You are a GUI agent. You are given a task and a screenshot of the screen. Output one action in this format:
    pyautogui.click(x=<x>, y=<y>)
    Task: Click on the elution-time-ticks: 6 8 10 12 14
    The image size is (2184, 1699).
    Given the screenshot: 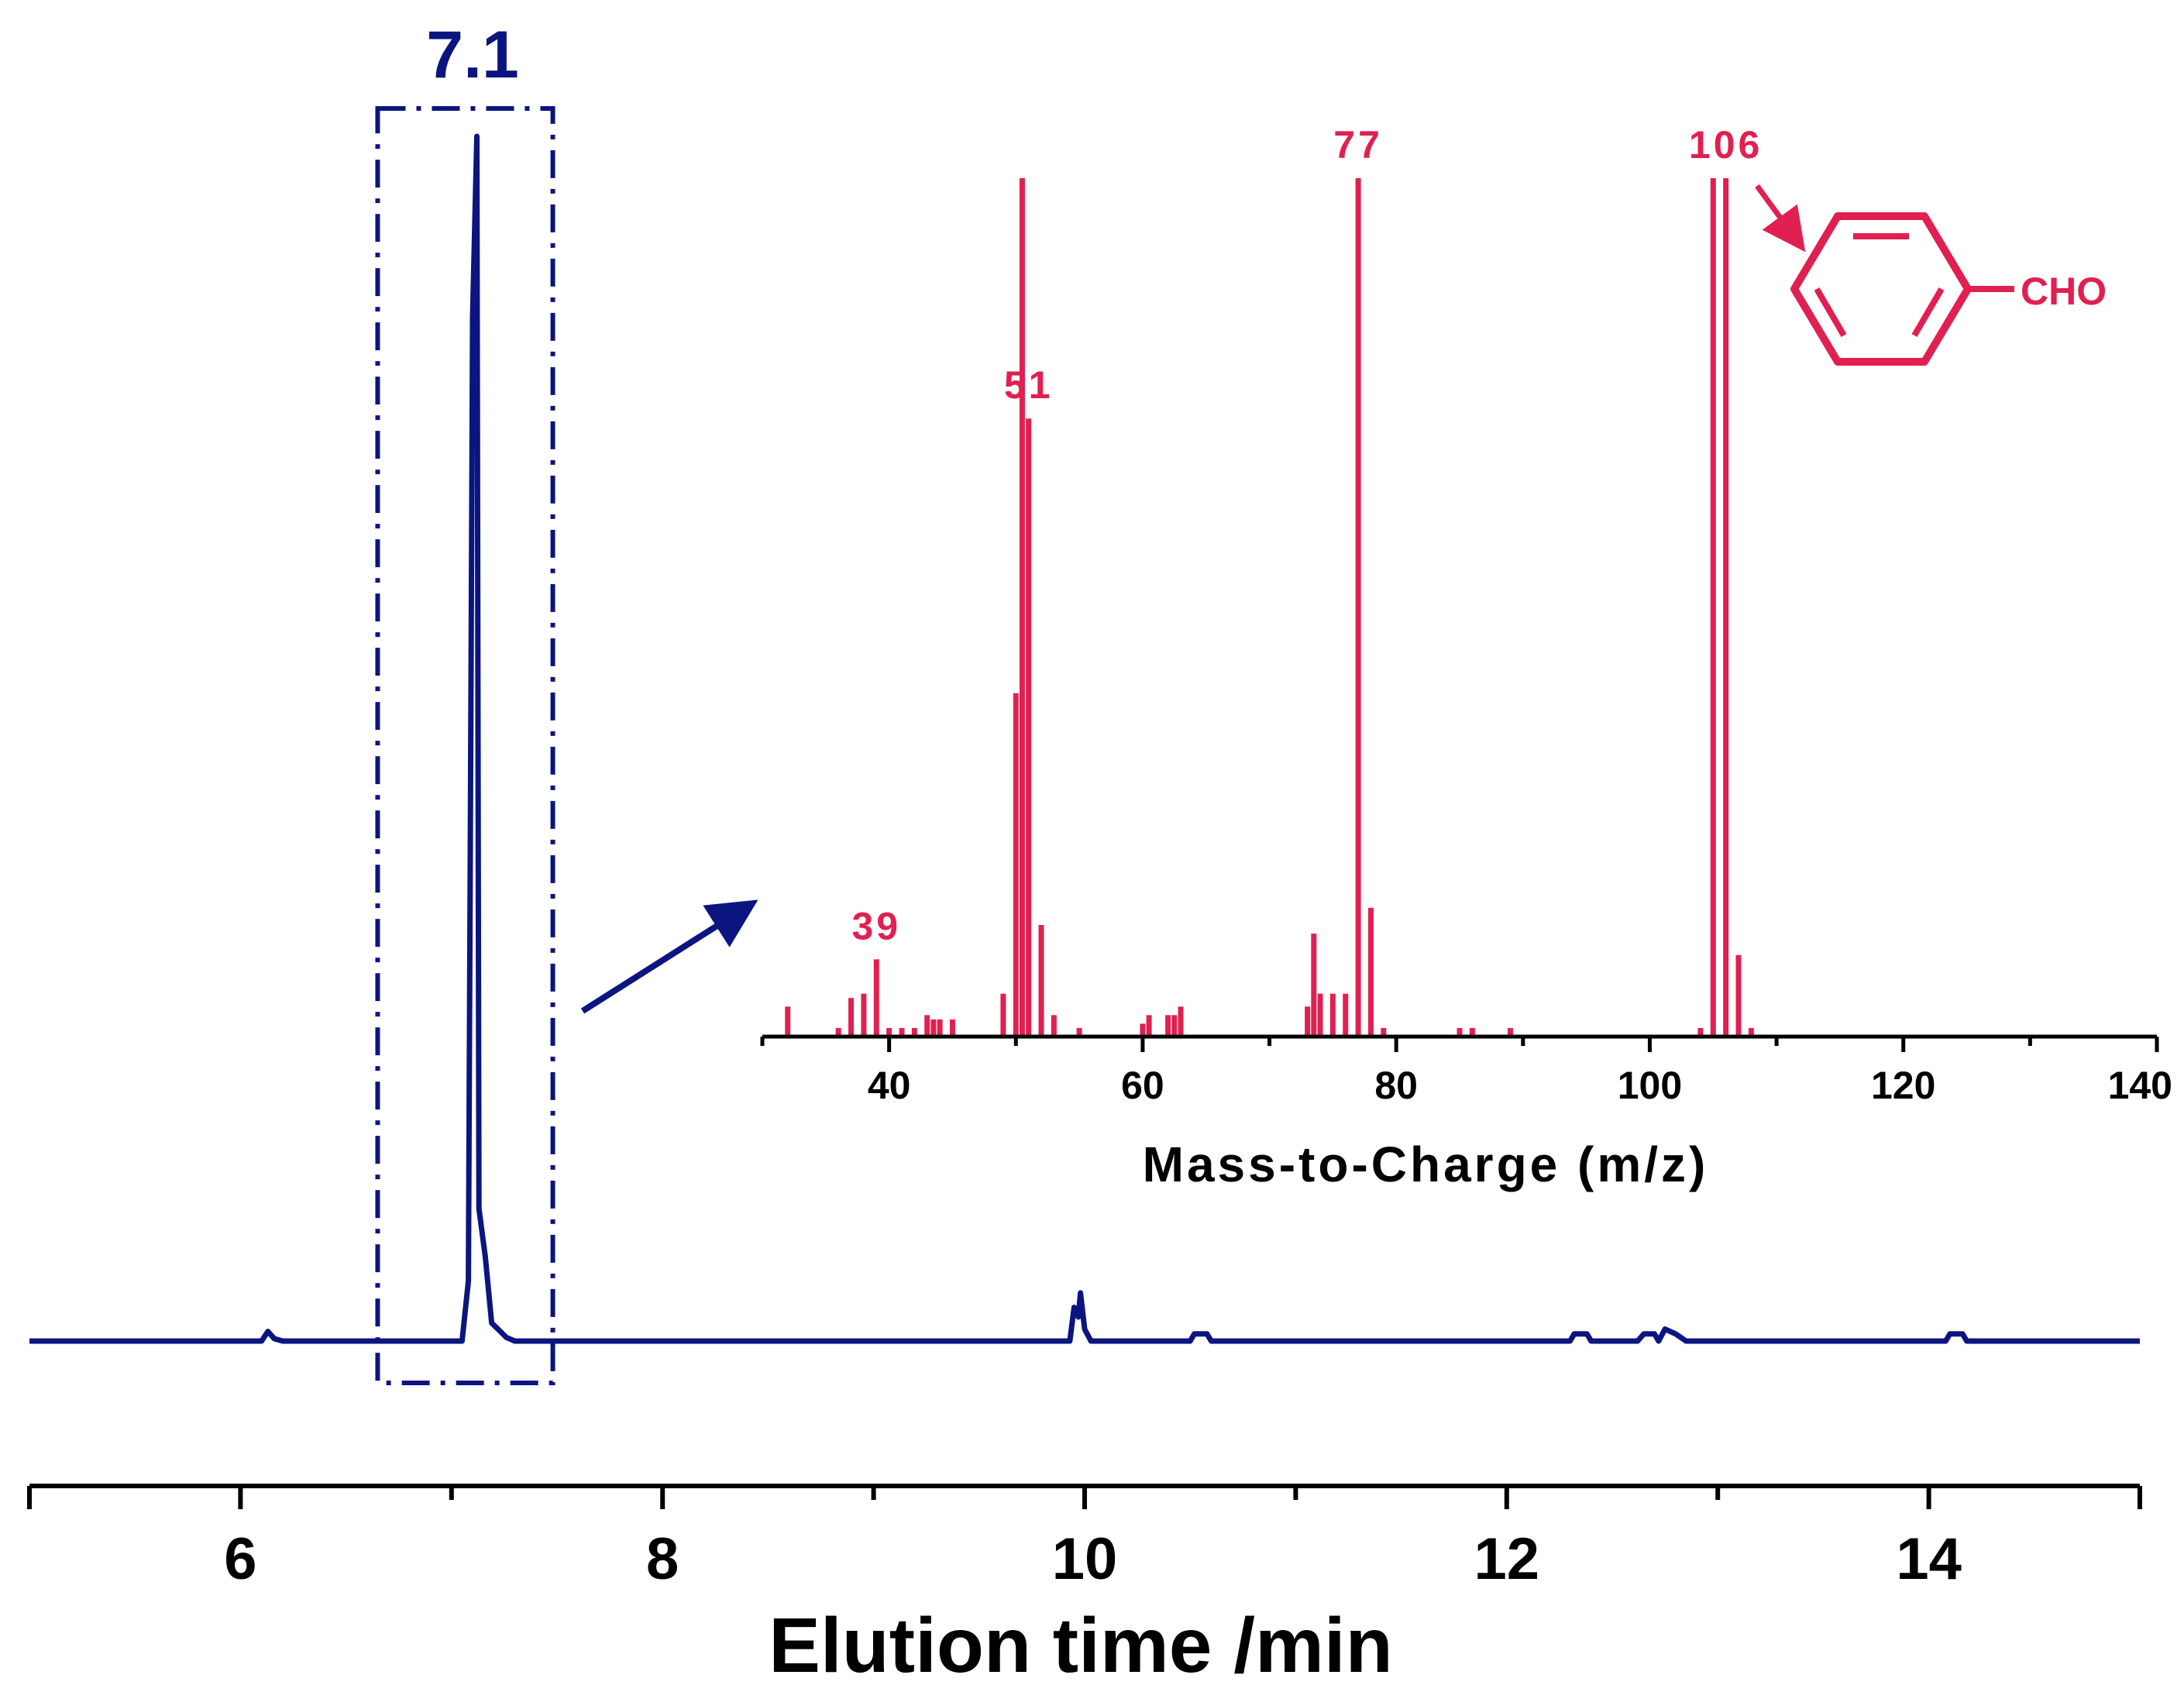 What is the action you would take?
    pyautogui.click(x=1085, y=1539)
    